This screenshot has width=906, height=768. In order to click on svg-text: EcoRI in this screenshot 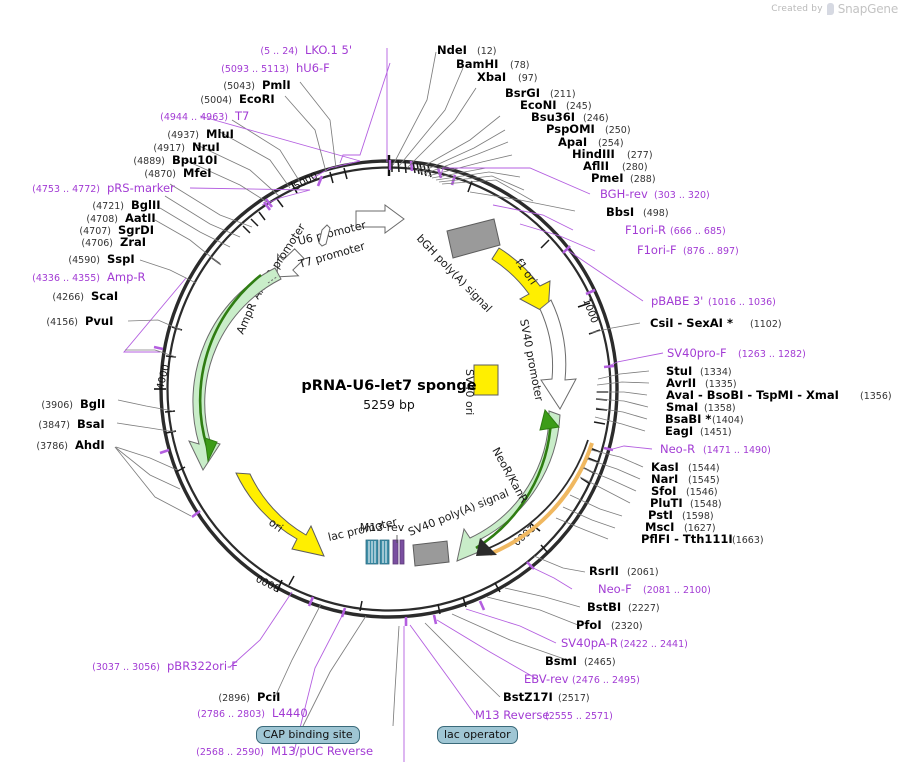, I will do `click(257, 99)`.